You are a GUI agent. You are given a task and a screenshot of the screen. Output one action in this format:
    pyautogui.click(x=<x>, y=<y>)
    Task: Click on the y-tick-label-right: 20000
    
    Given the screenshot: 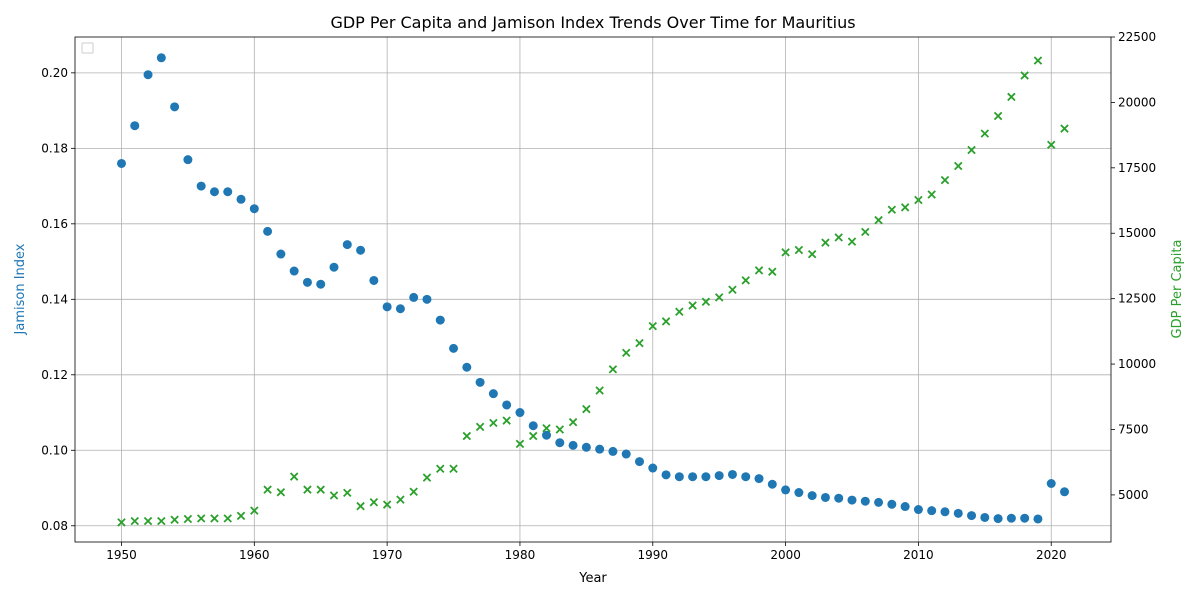 What is the action you would take?
    pyautogui.click(x=1137, y=102)
    